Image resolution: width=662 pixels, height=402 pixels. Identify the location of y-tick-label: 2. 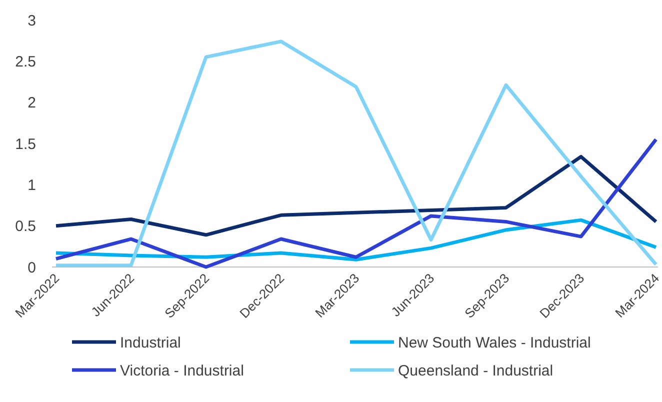
(32, 103).